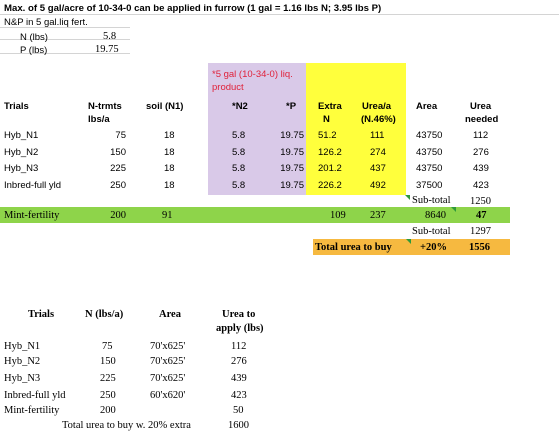  I want to click on area-value: 60'x620', so click(168, 395).